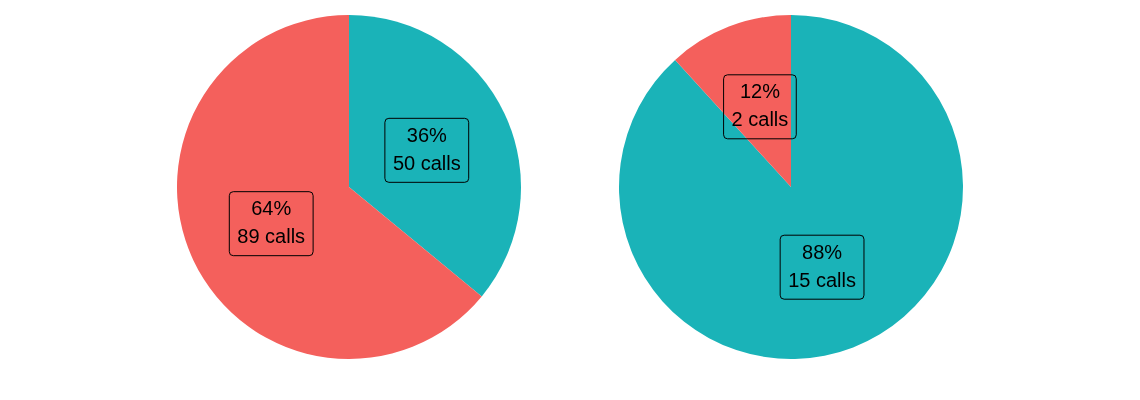 This screenshot has width=1140, height=400. I want to click on data-label: 12% 2 calls, so click(760, 105).